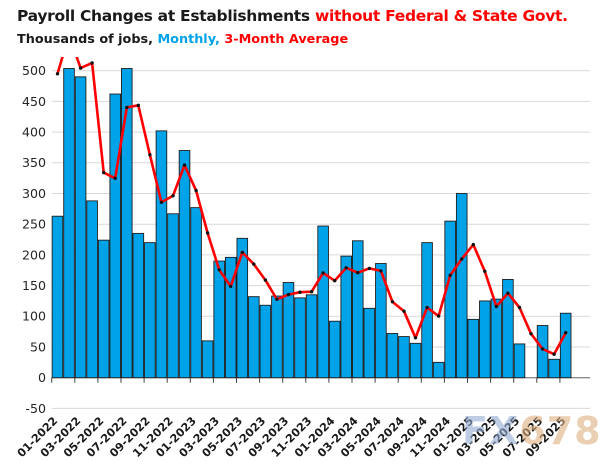 Image resolution: width=600 pixels, height=473 pixels. Describe the element at coordinates (441, 16) in the screenshot. I see `title-highlight: without Federal & State Govt.` at that location.